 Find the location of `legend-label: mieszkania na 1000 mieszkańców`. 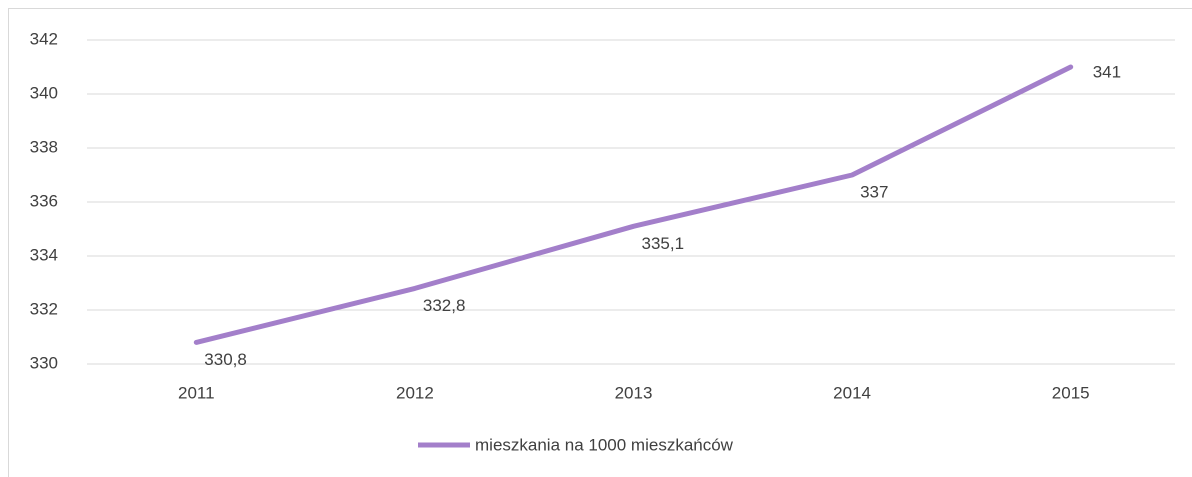

legend-label: mieszkania na 1000 mieszkańców is located at coordinates (604, 444).